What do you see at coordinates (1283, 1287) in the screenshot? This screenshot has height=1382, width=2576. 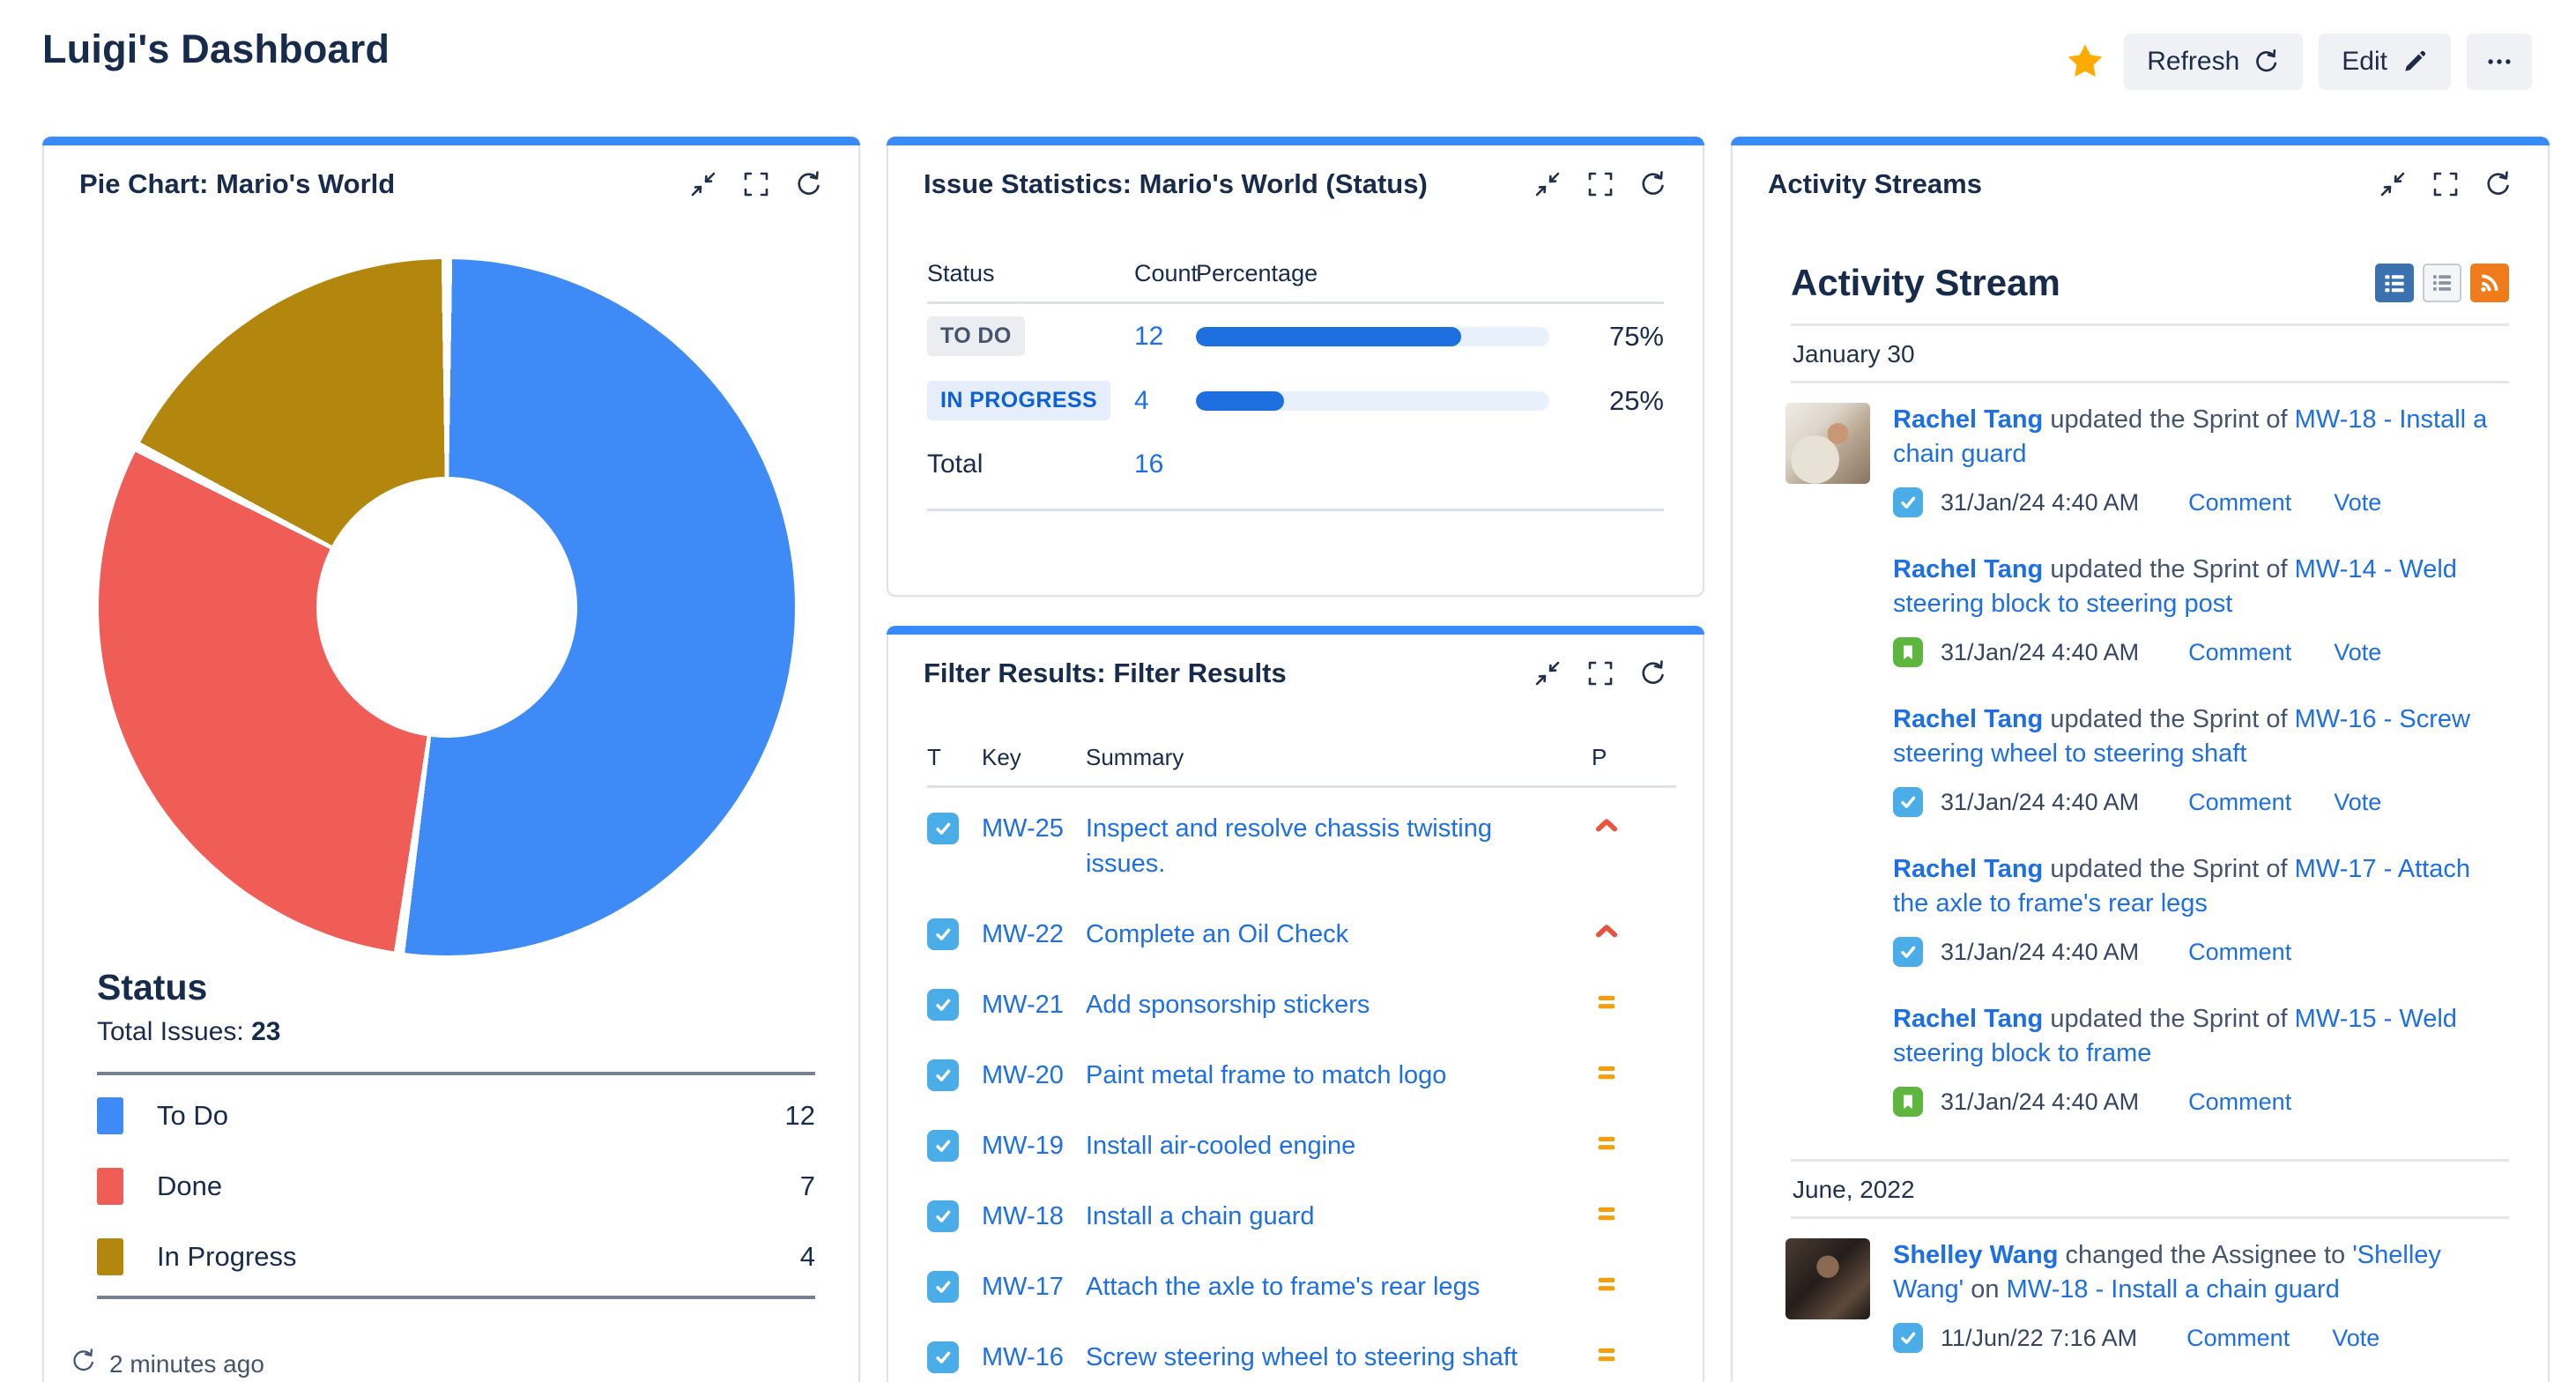 I see `issue-summary-link: Attach the axle to frame's rear legs` at bounding box center [1283, 1287].